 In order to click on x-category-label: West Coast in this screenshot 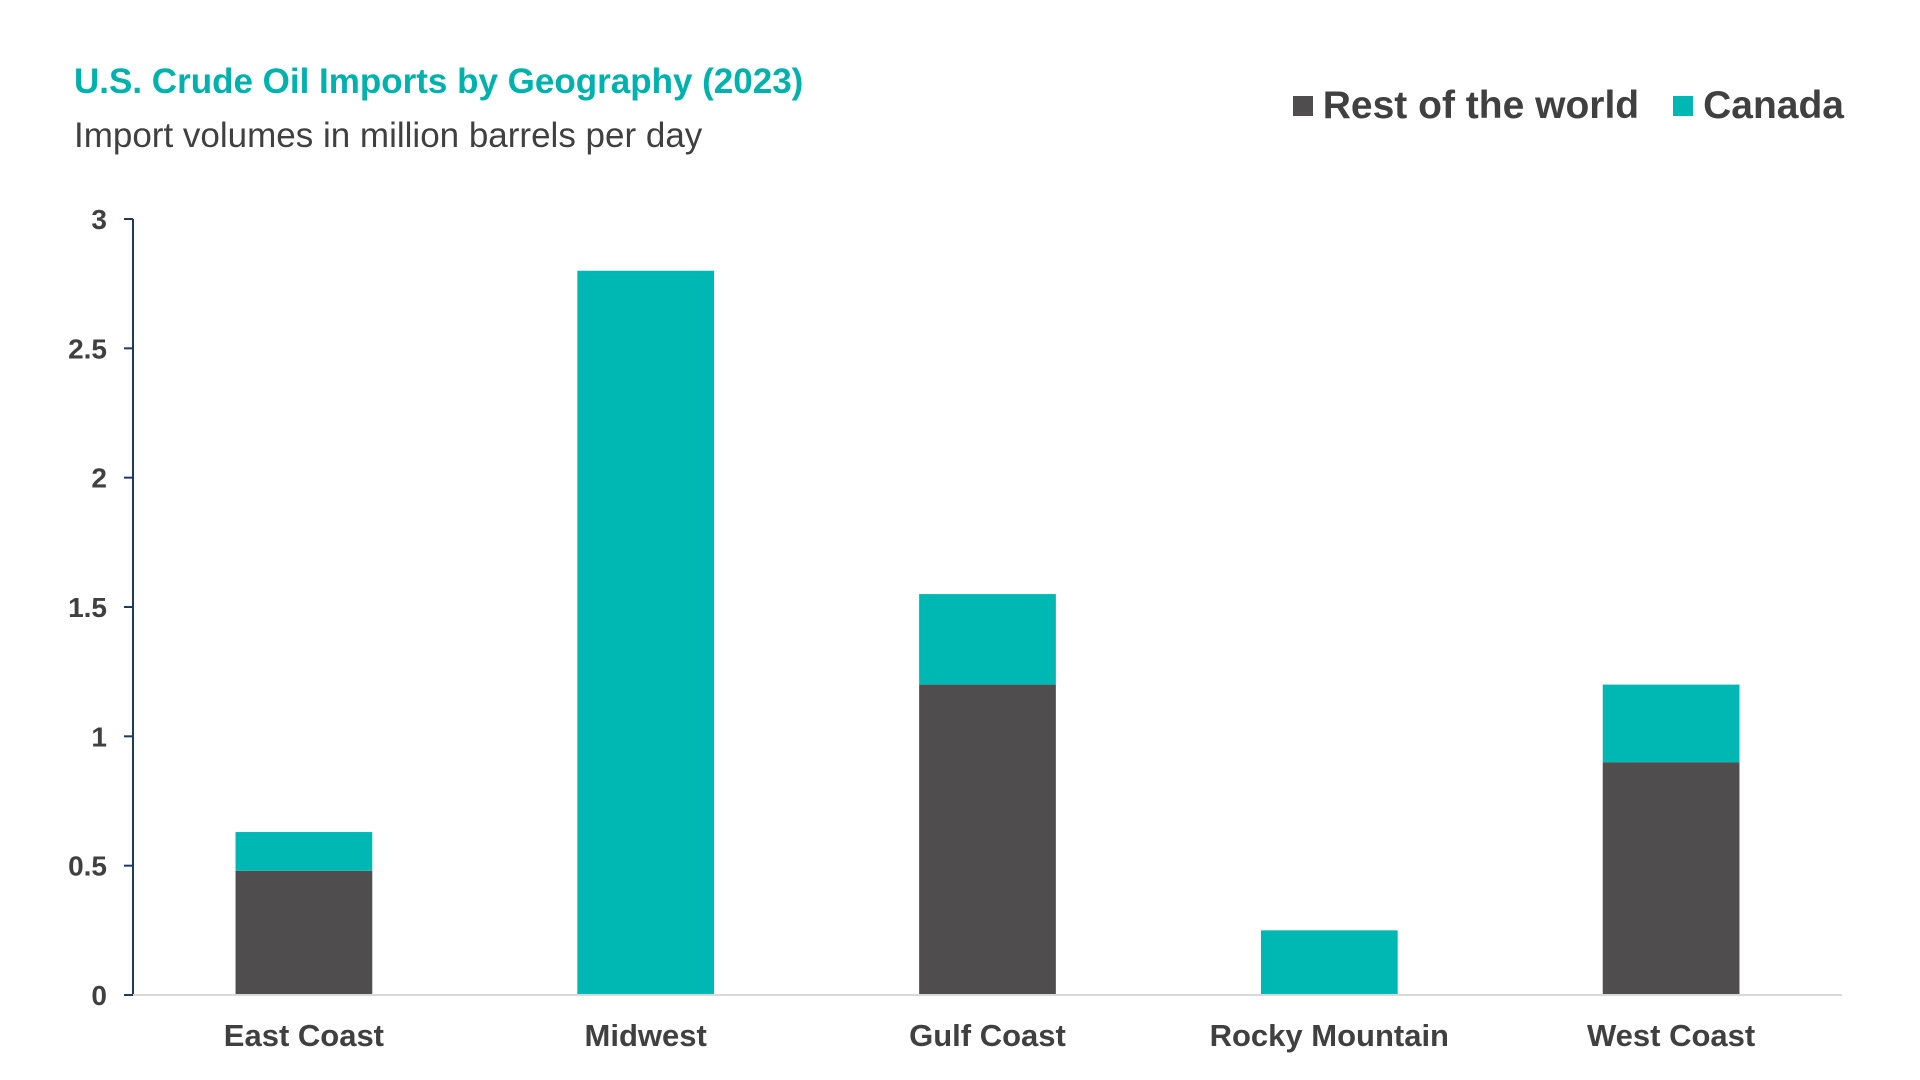, I will do `click(1671, 1035)`.